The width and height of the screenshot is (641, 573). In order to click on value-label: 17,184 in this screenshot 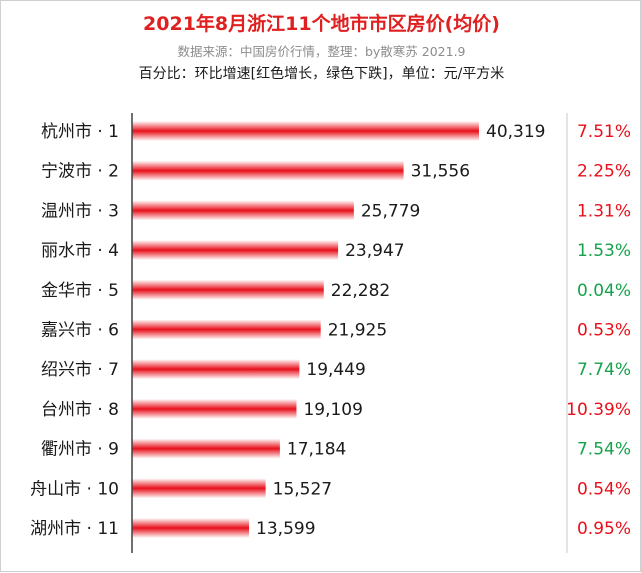, I will do `click(316, 450)`.